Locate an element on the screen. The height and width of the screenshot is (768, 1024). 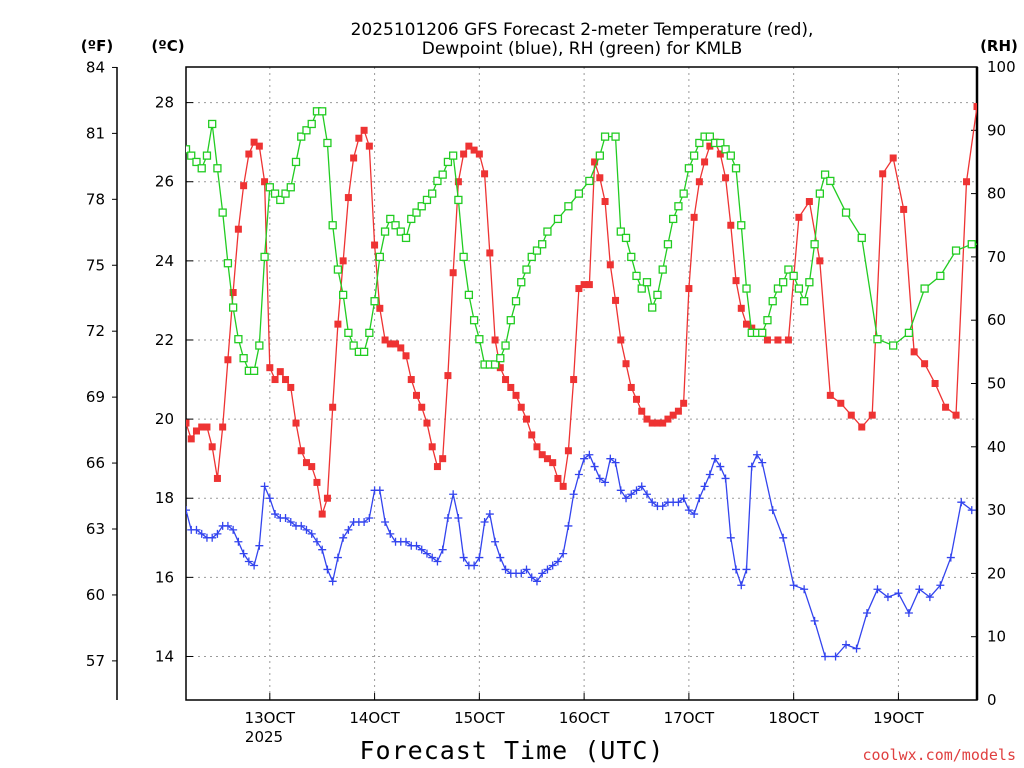
fahrenheit-tick-label: 60 is located at coordinates (95, 595).